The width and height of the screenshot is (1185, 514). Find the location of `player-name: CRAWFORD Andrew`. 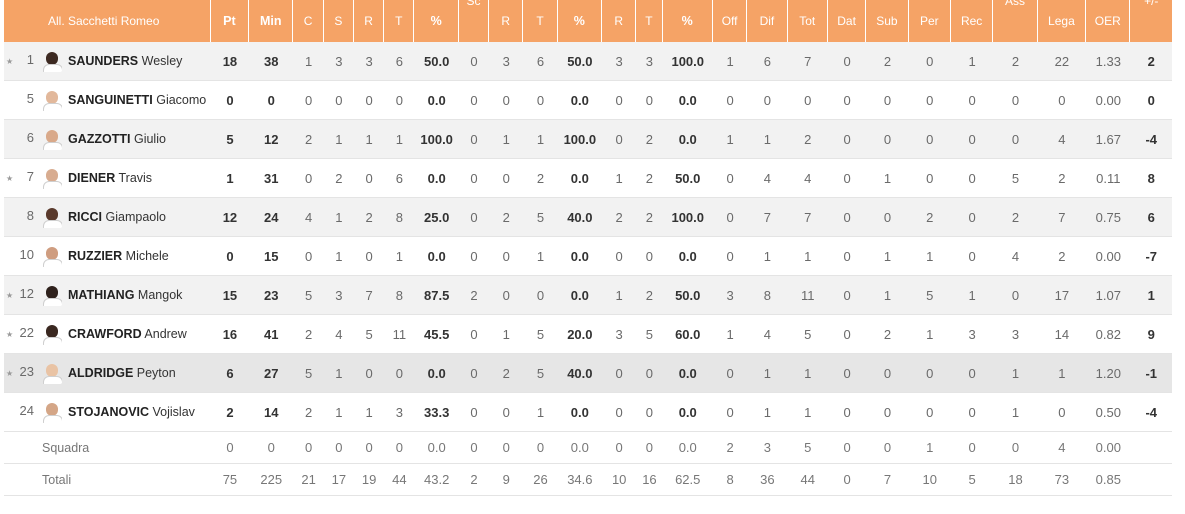

player-name: CRAWFORD Andrew is located at coordinates (127, 334).